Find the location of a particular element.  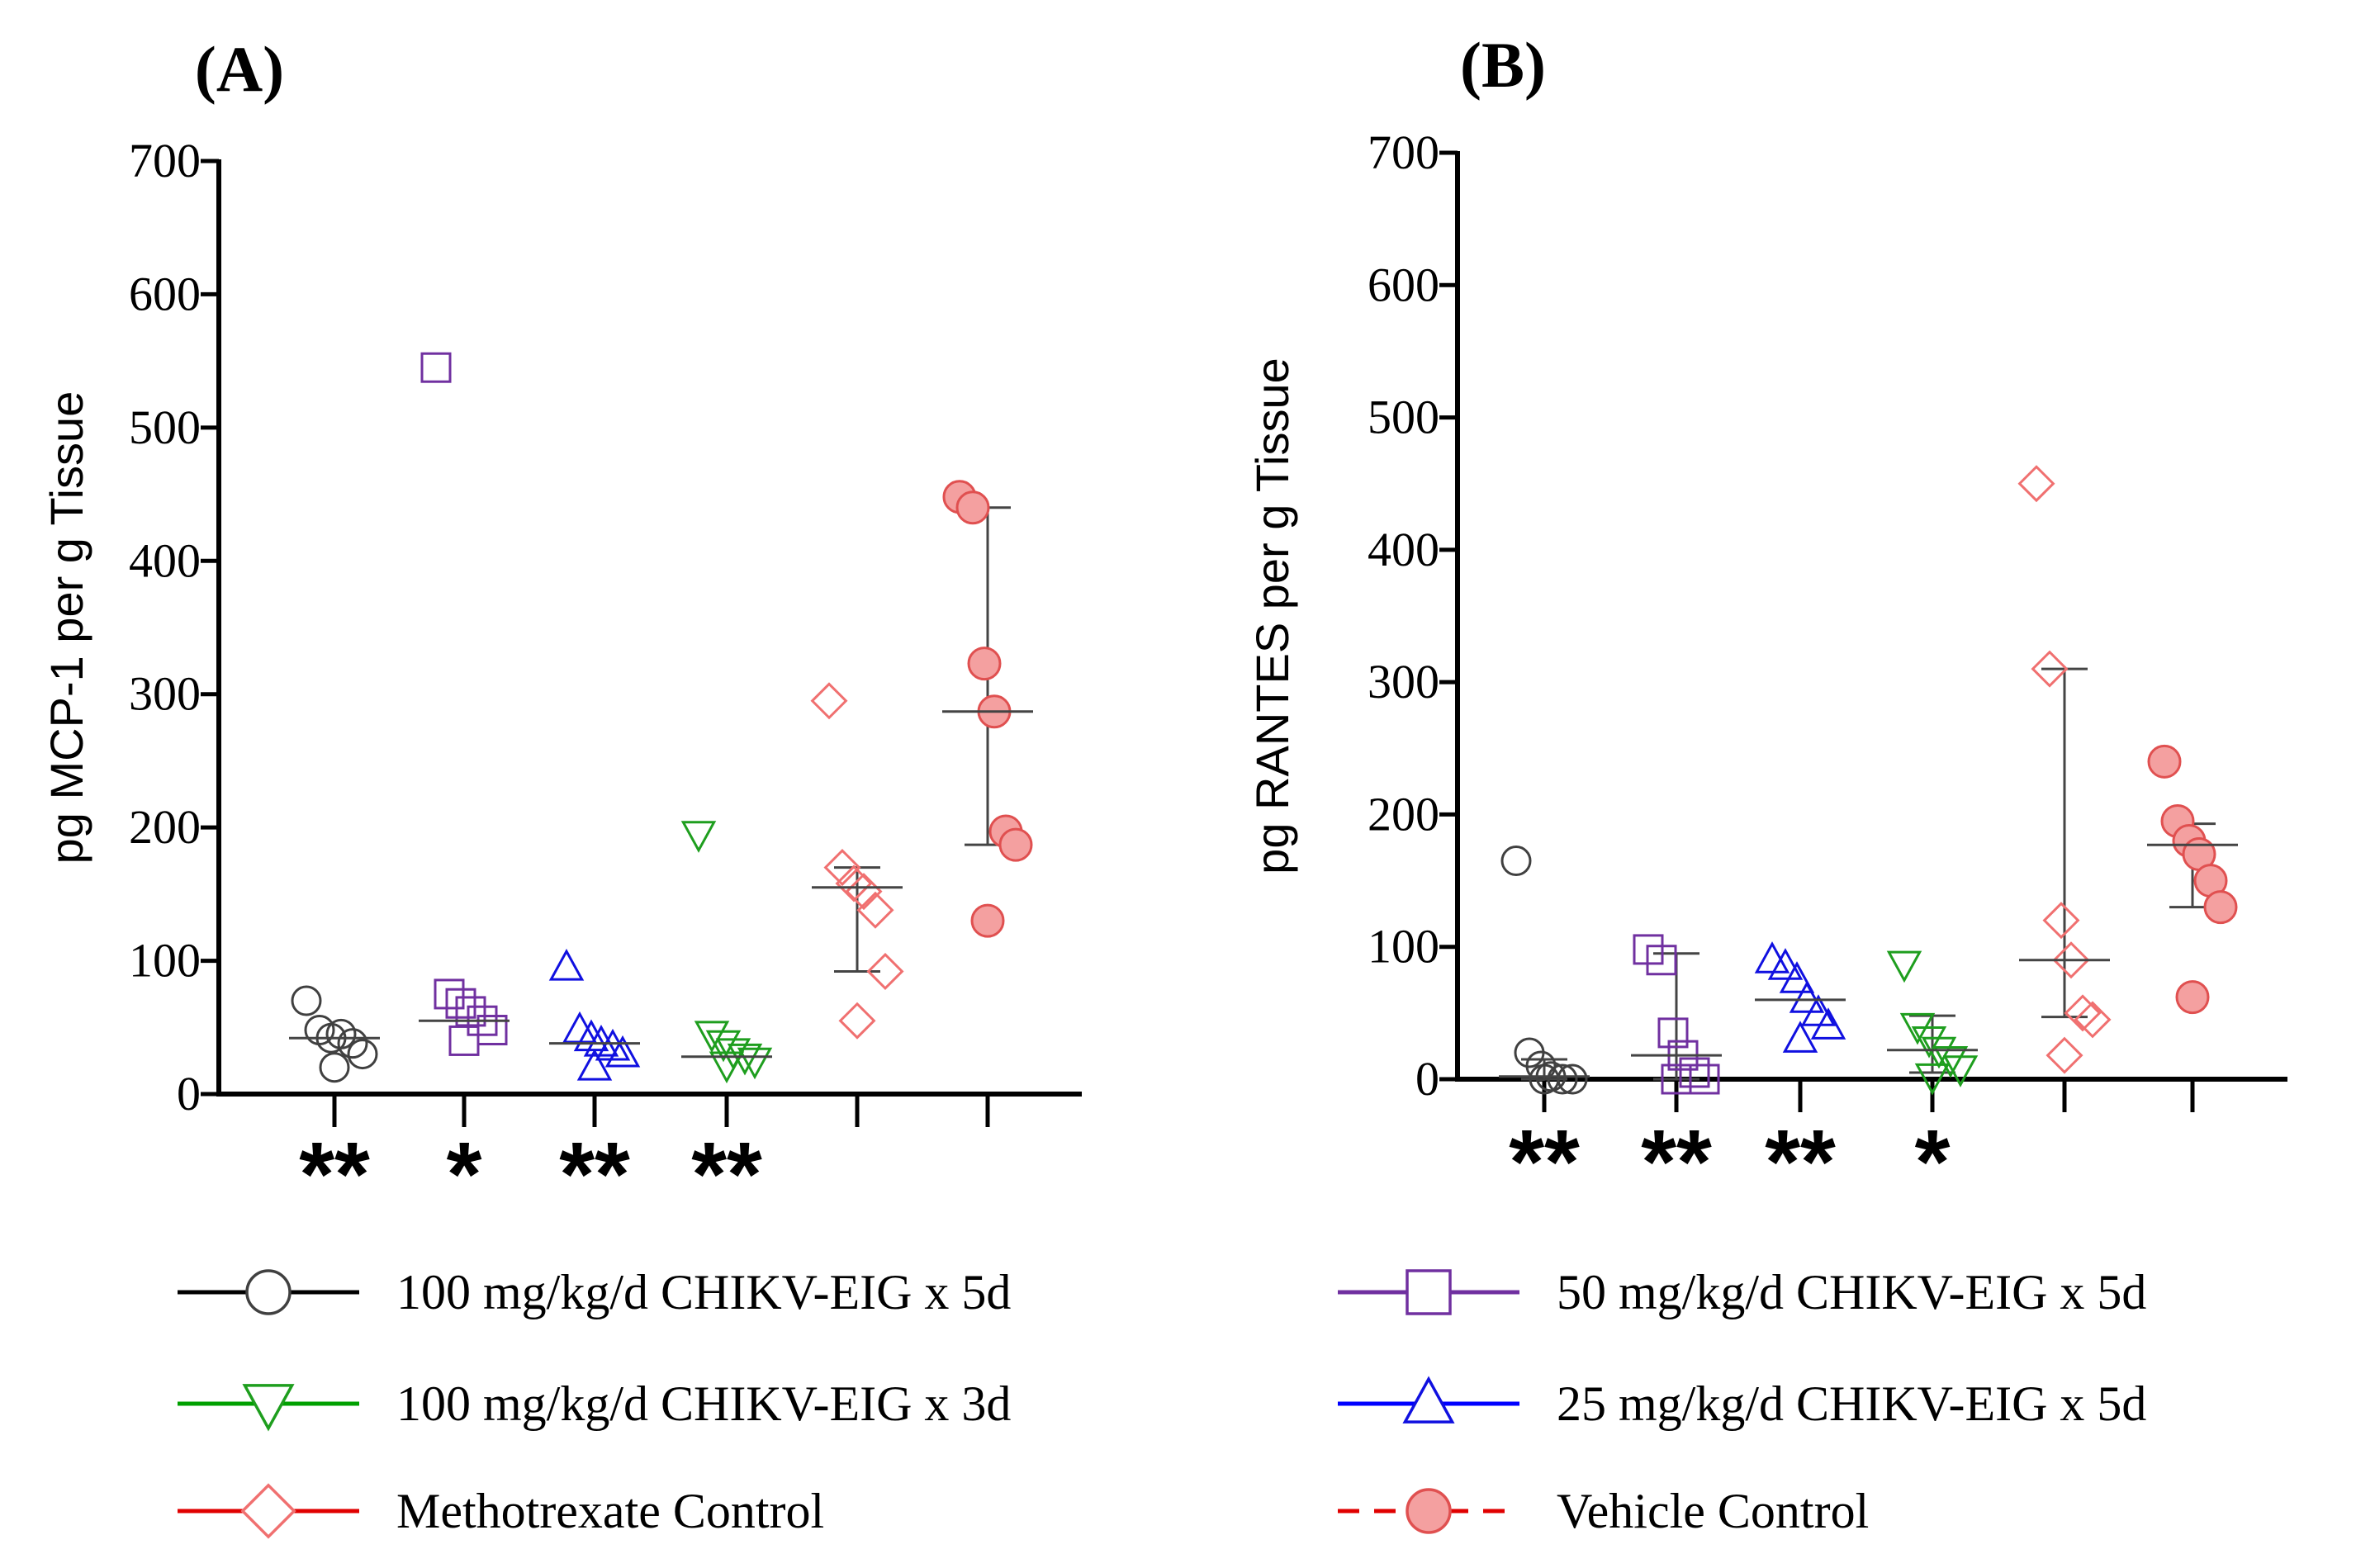

legend-label: Vehicle Control is located at coordinates (1713, 1511).